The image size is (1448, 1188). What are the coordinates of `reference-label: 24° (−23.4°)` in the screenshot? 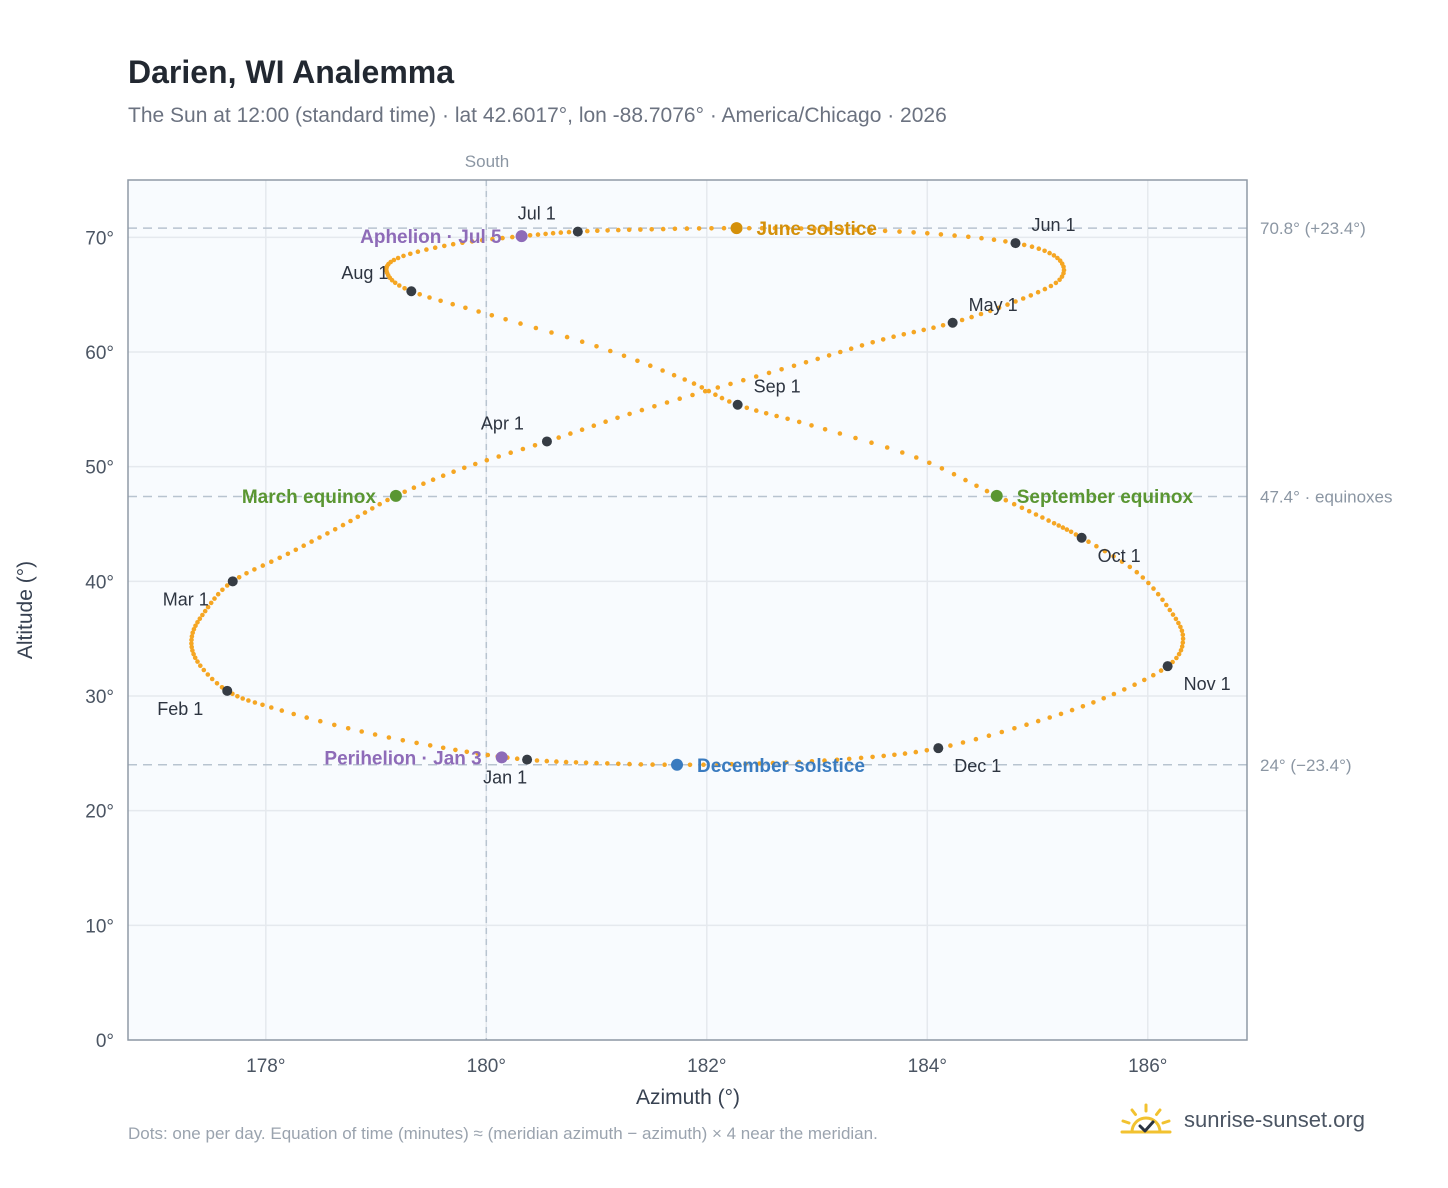 It's located at (1306, 765).